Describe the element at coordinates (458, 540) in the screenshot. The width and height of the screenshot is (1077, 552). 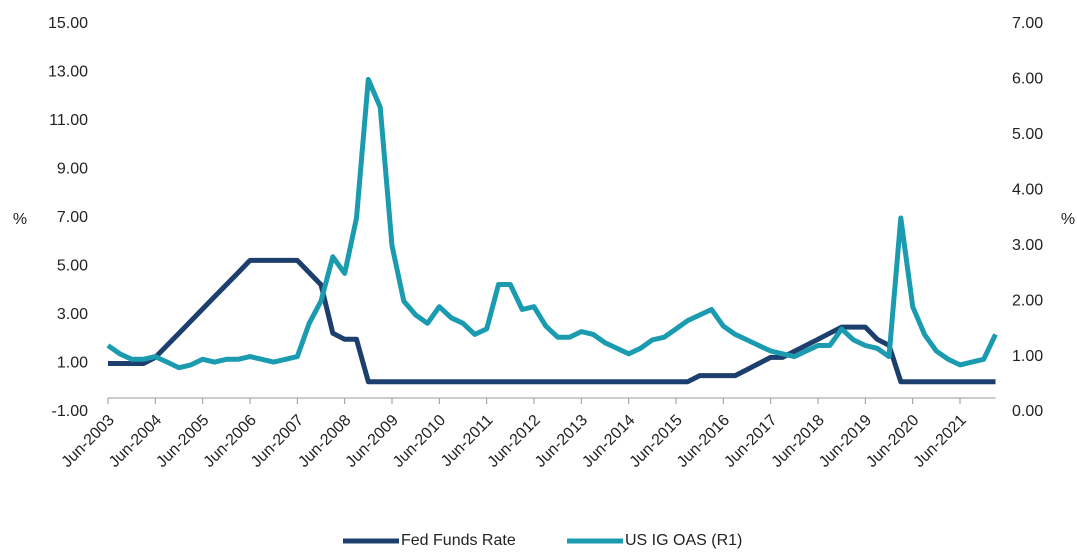
I see `legend-label: Fed Funds Rate` at that location.